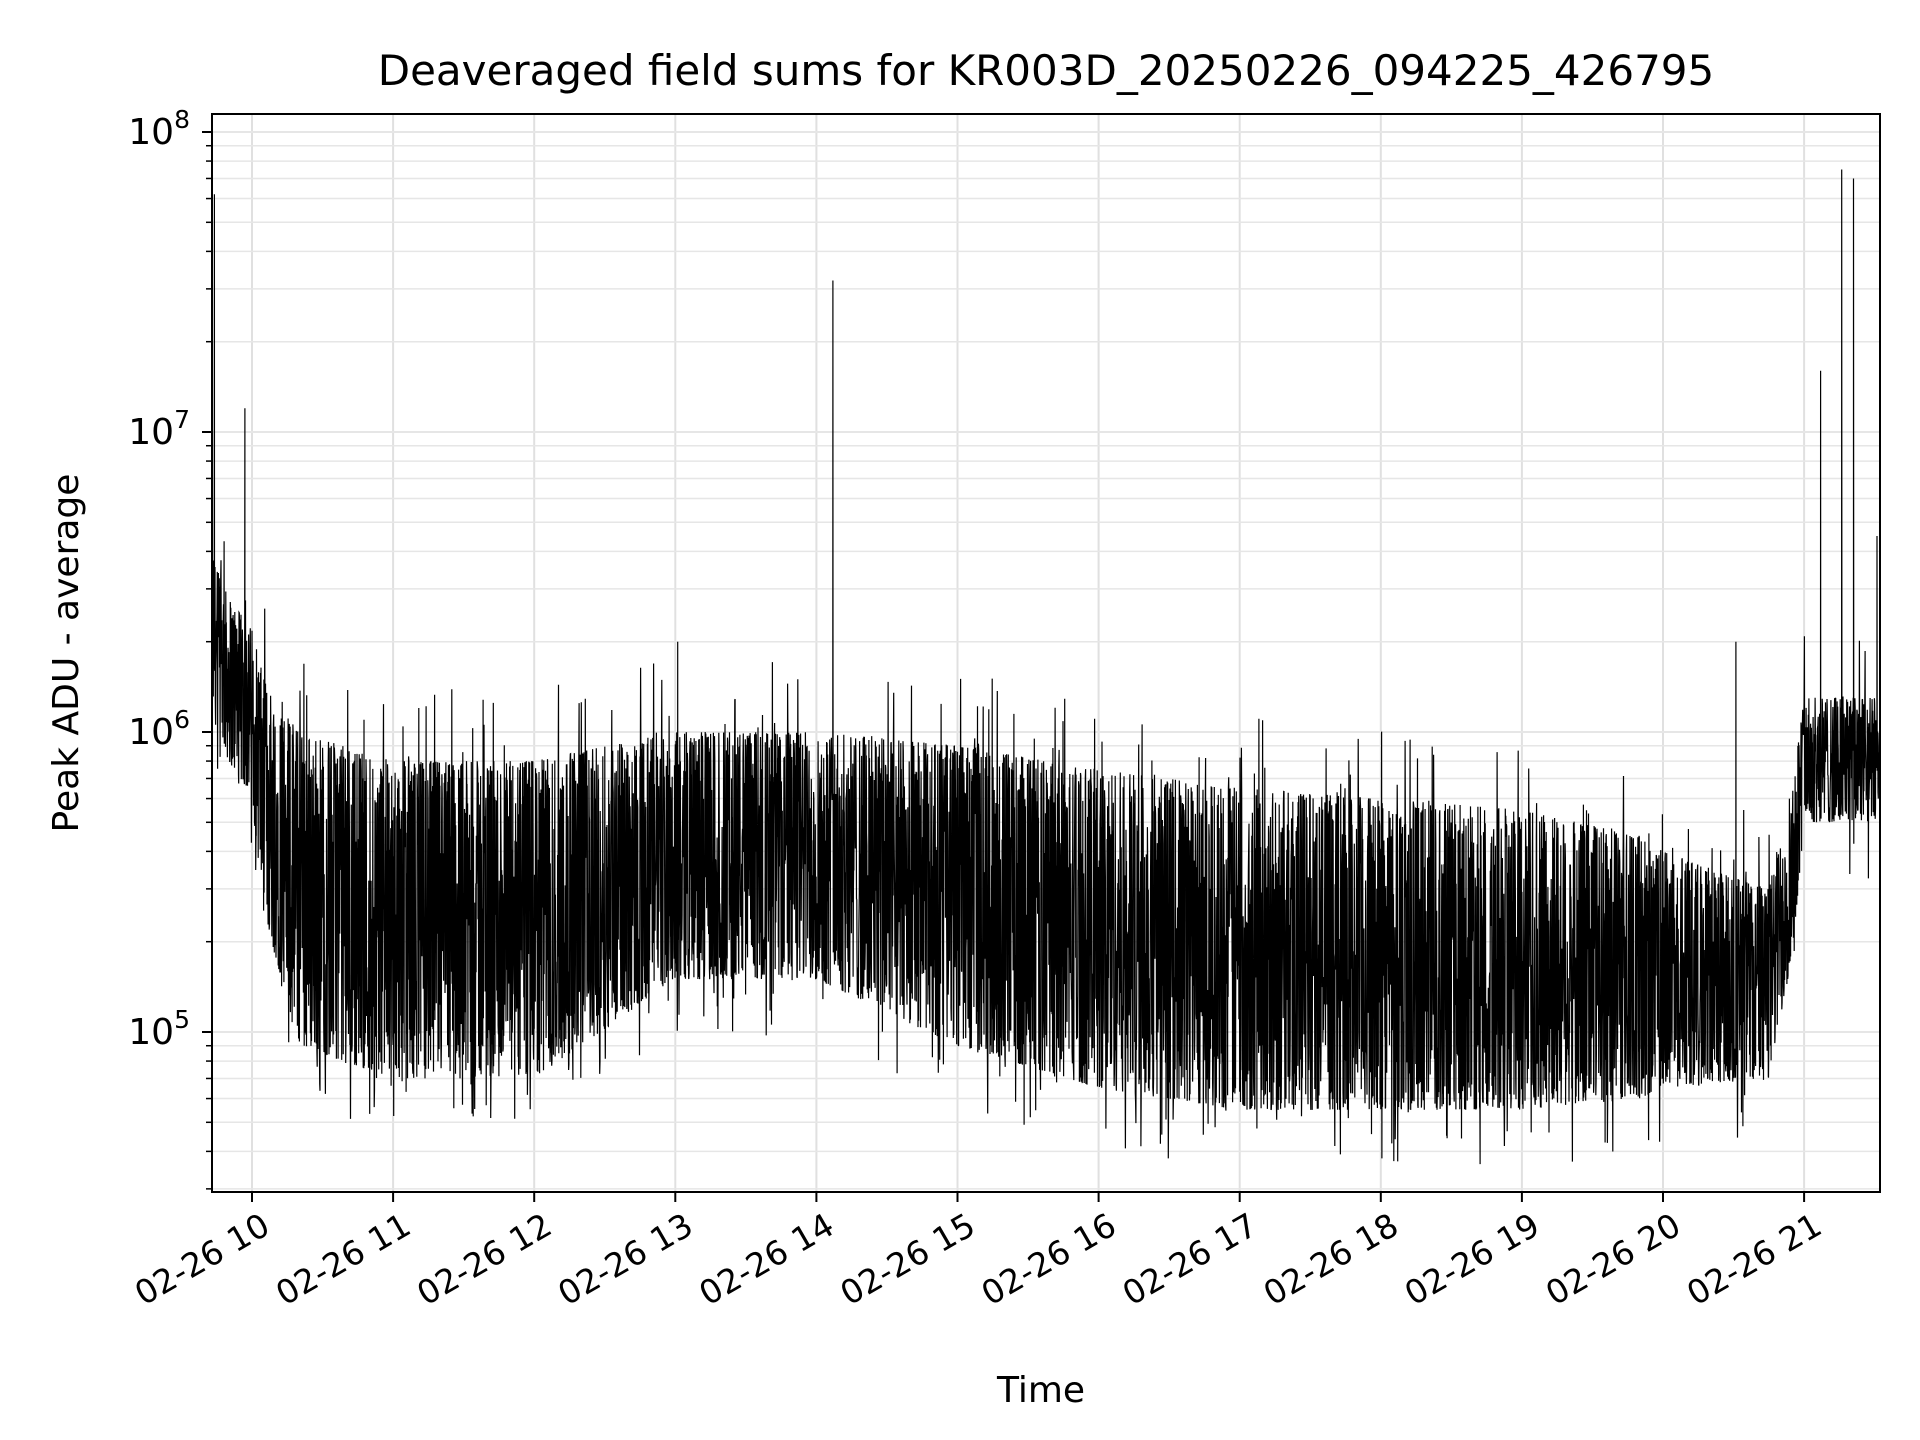  I want to click on y-tick-label: 10⁶, so click(159, 729).